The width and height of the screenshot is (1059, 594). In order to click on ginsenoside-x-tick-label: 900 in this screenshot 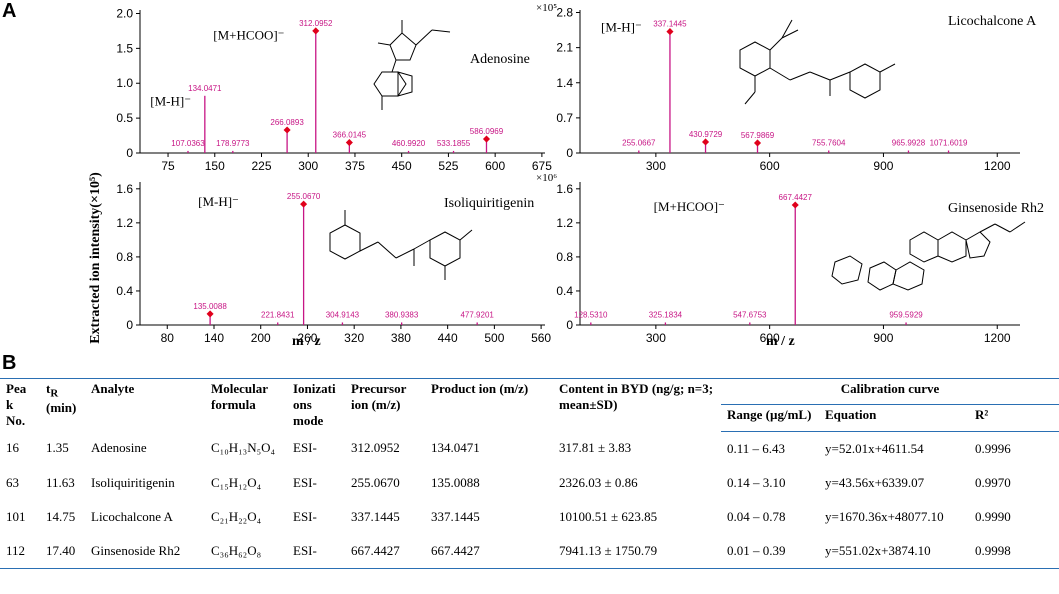, I will do `click(883, 338)`.